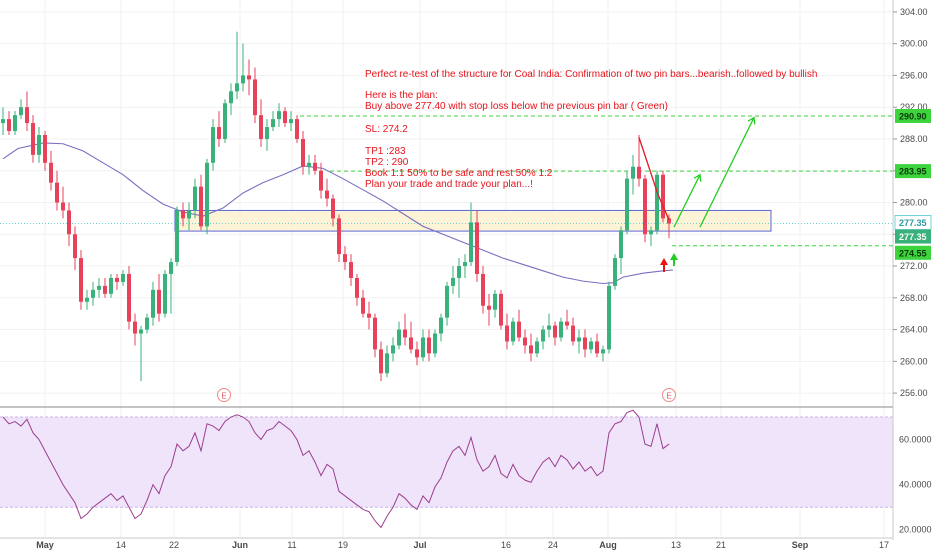  Describe the element at coordinates (913, 252) in the screenshot. I see `price-tag: 274.55` at that location.